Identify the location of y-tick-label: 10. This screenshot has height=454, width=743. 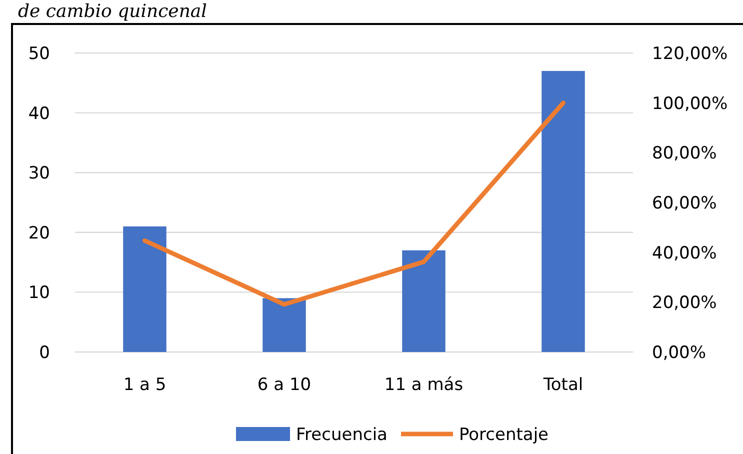
(39, 293).